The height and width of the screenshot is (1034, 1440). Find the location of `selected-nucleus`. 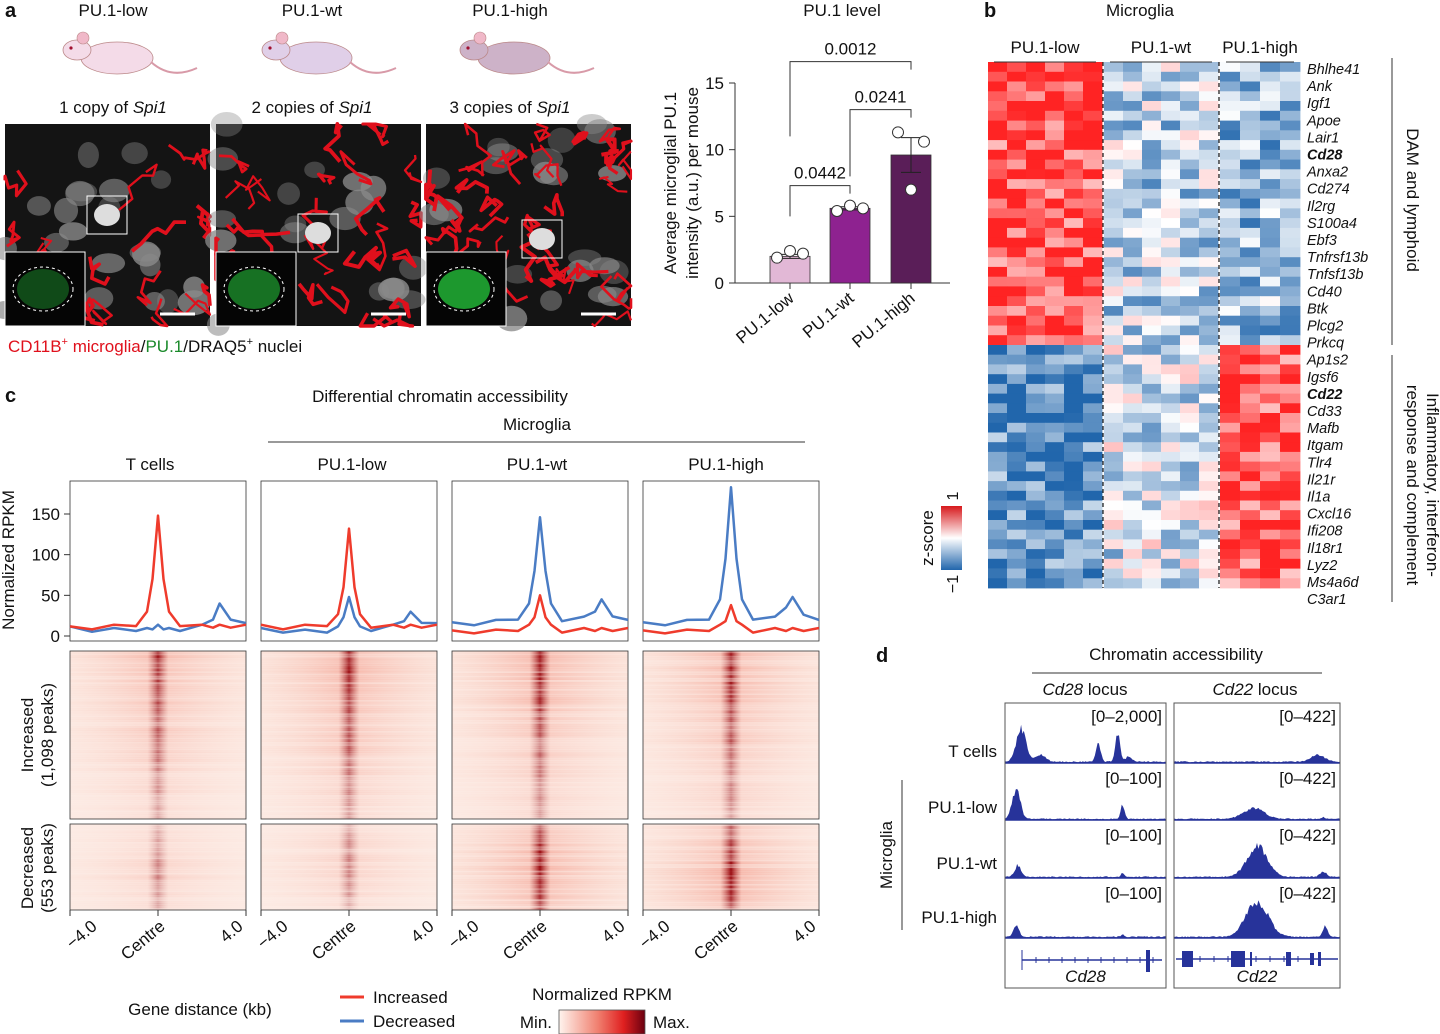

selected-nucleus is located at coordinates (542, 239).